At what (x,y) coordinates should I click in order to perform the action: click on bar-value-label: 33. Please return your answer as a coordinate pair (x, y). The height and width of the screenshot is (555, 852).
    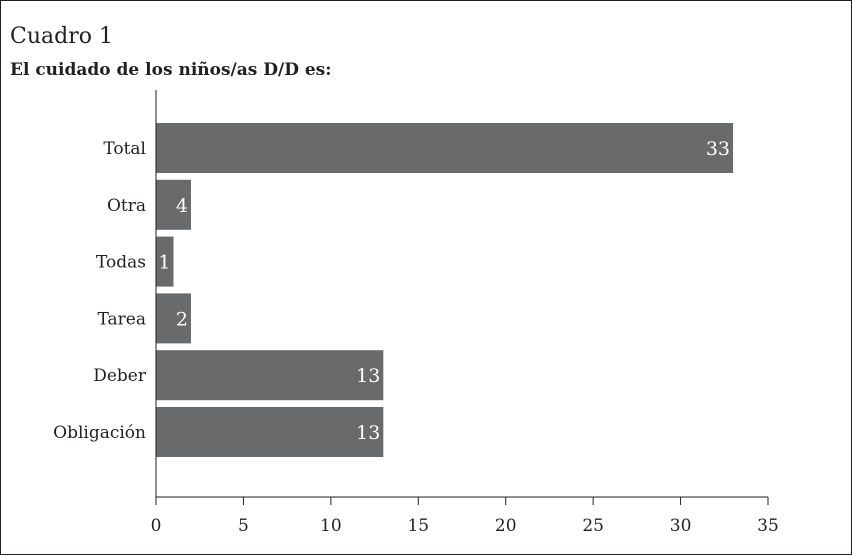
    Looking at the image, I should click on (718, 149).